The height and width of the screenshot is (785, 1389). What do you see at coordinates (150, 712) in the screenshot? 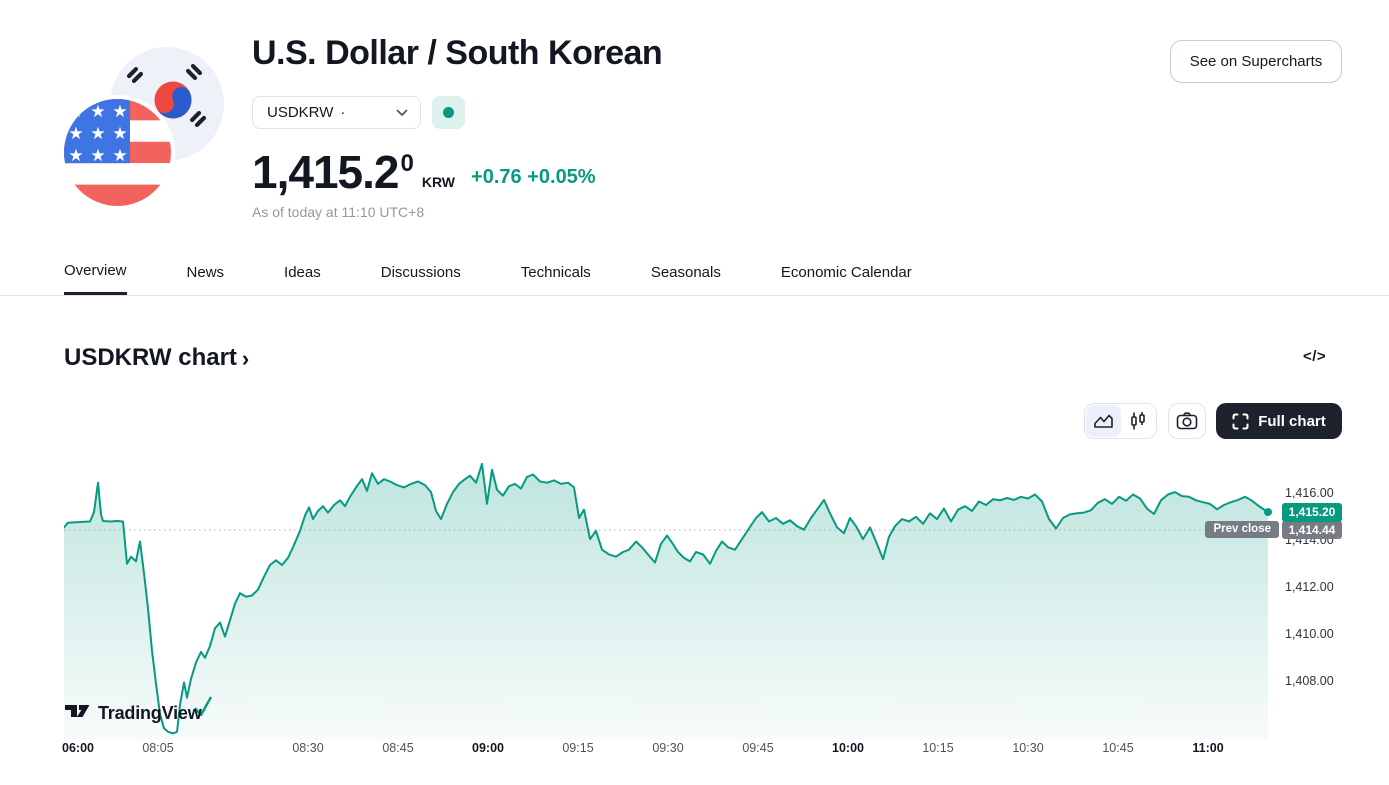
I see `watermark-text: TradingView` at bounding box center [150, 712].